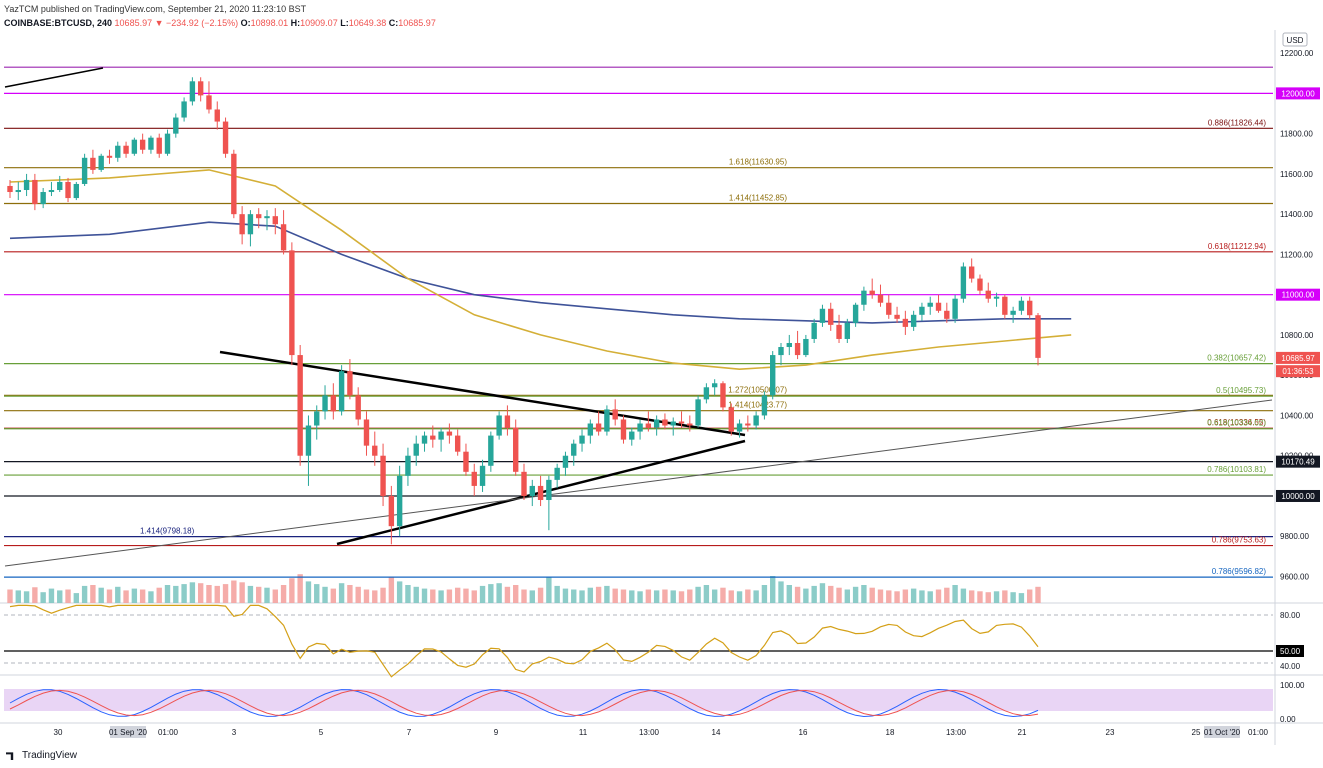 This screenshot has width=1323, height=768. Describe the element at coordinates (41, 755) in the screenshot. I see `tradingview-logo: TradingView` at that location.